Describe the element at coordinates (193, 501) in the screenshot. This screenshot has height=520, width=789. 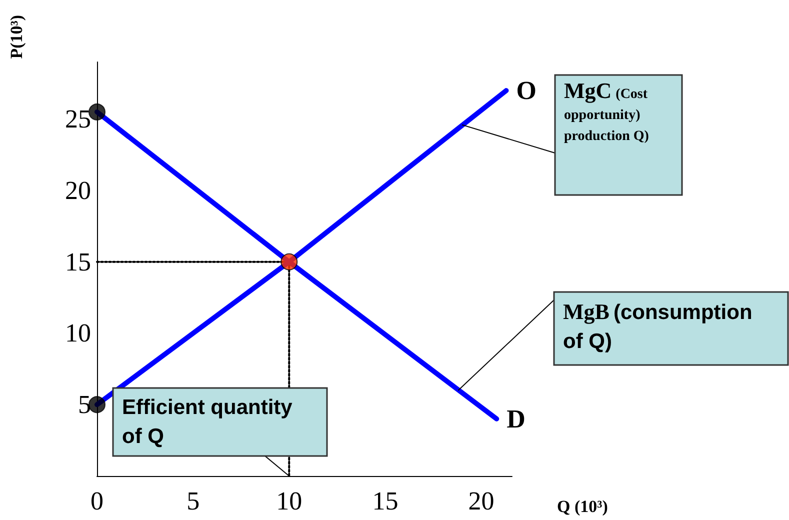
I see `x-tick-label: 5` at that location.